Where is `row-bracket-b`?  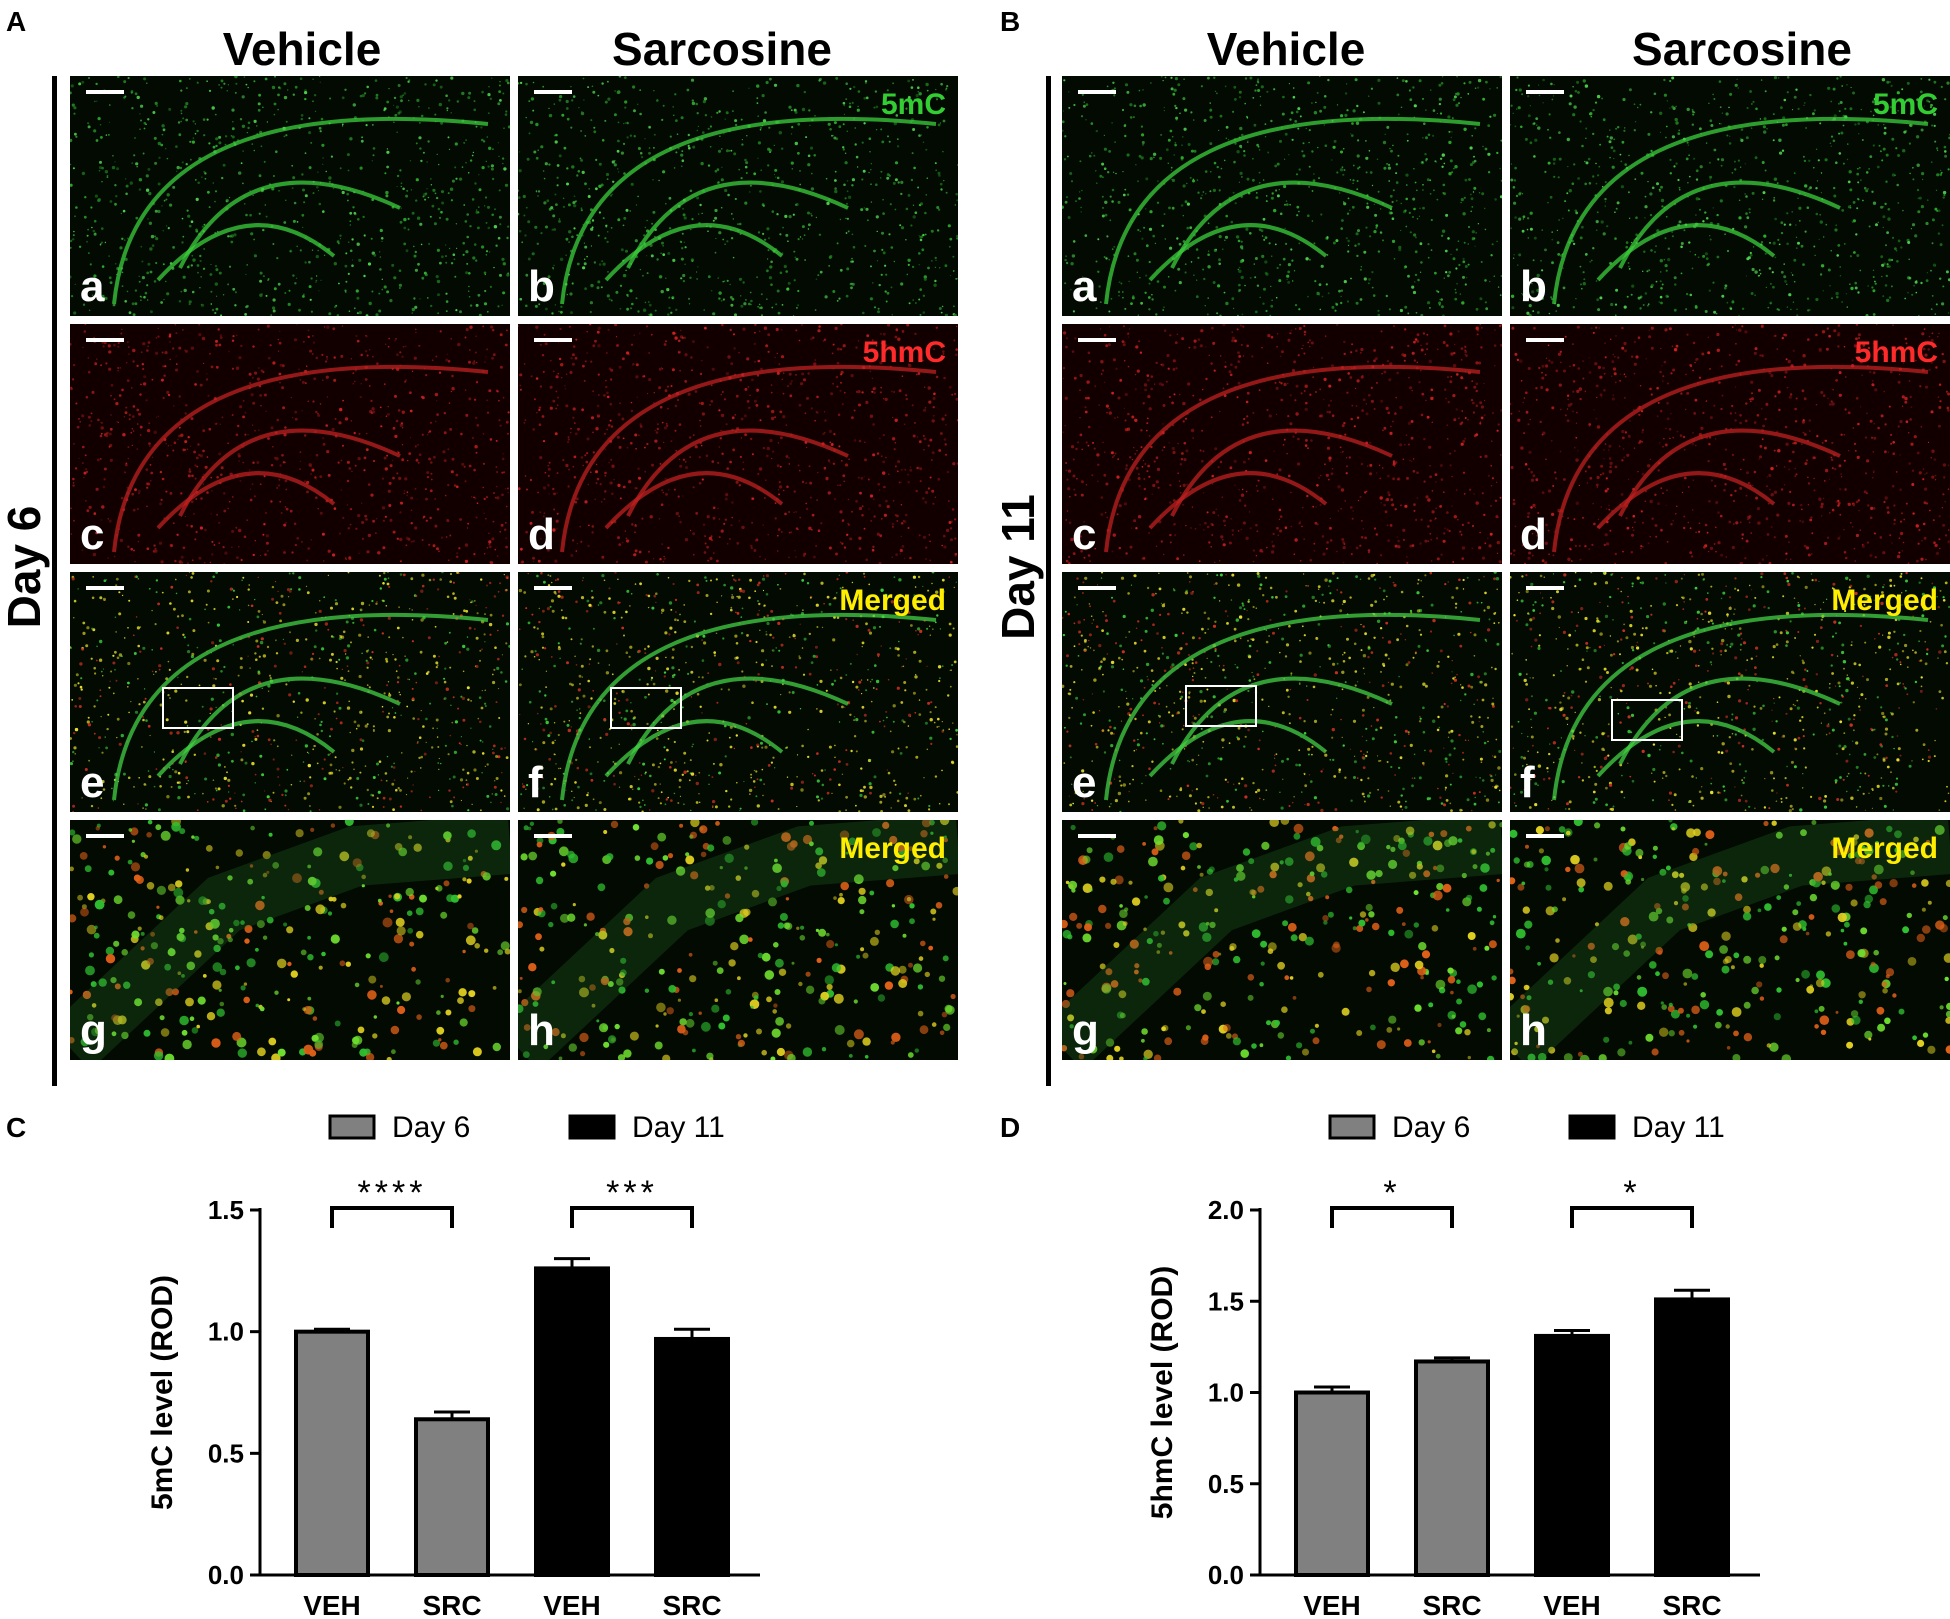
row-bracket-b is located at coordinates (1048, 581).